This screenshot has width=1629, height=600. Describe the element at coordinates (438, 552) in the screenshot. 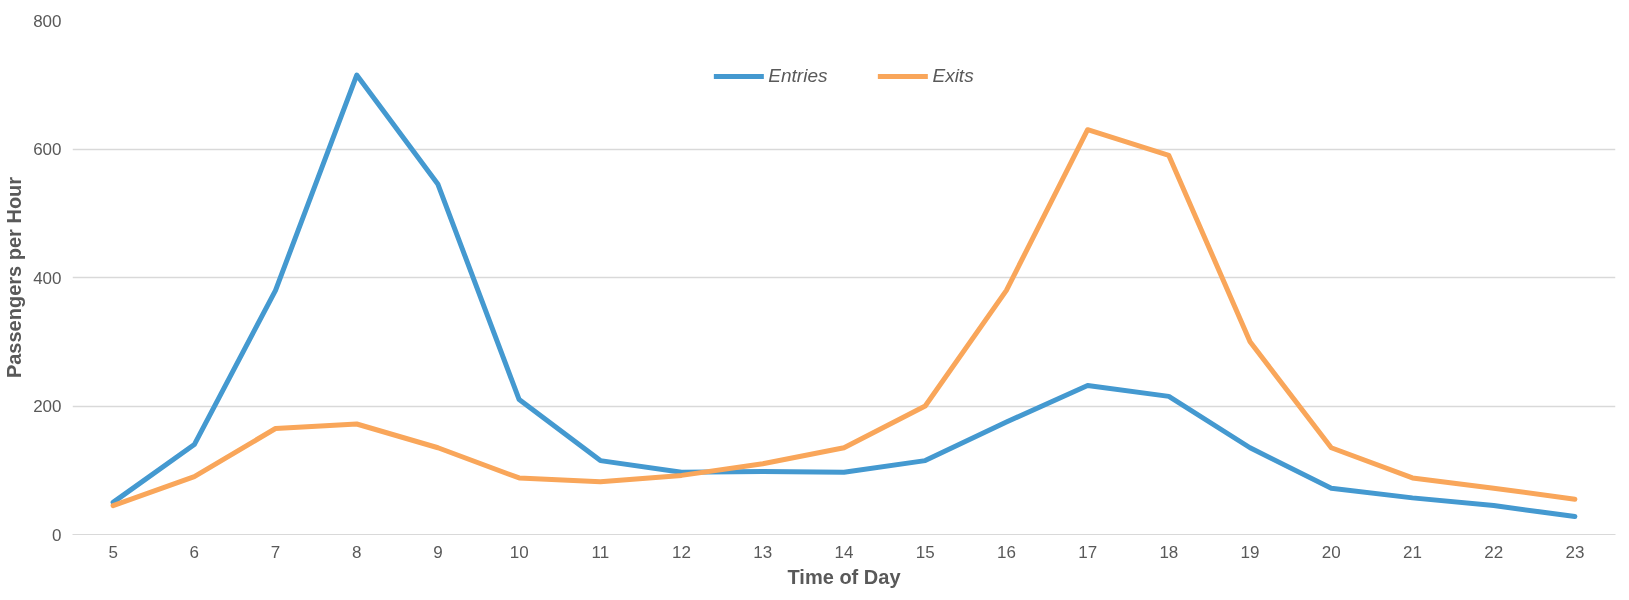

I see `x-tick-label: 9` at that location.